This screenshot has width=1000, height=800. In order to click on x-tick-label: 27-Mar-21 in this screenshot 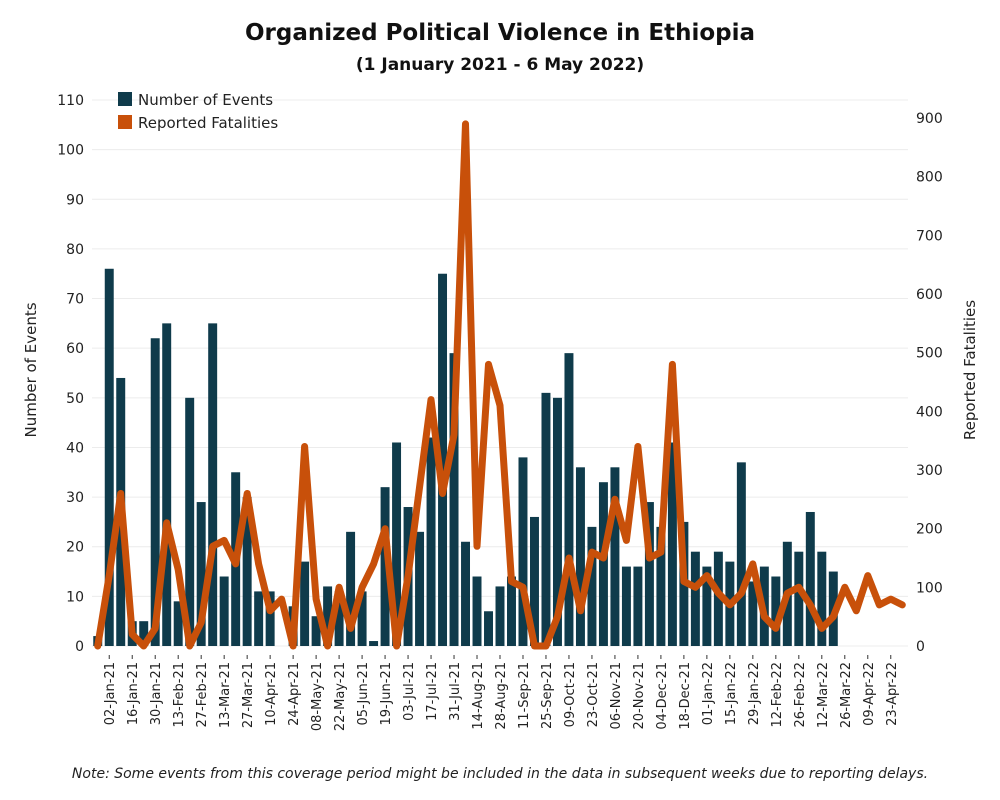, I will do `click(248, 695)`.